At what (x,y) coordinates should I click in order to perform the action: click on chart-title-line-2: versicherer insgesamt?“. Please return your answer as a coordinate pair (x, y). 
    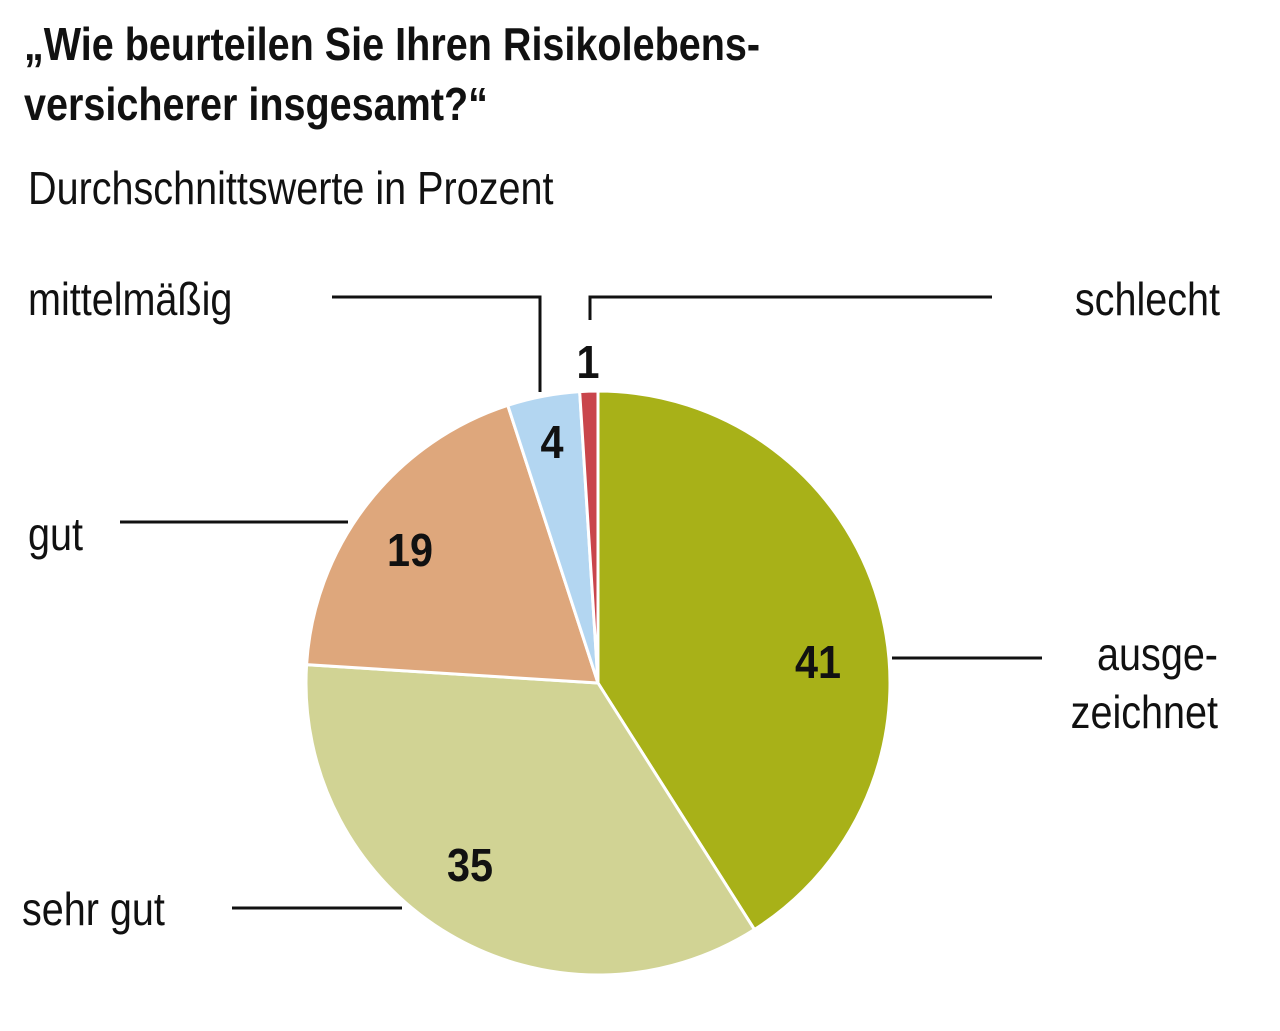
    Looking at the image, I should click on (256, 104).